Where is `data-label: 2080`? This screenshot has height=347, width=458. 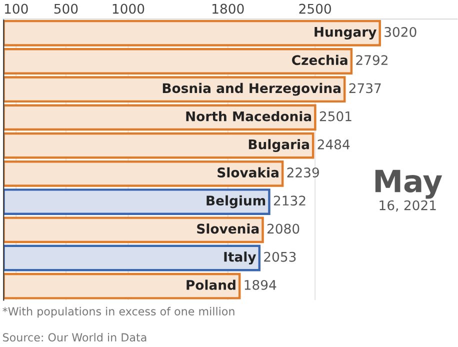
data-label: 2080 is located at coordinates (283, 229).